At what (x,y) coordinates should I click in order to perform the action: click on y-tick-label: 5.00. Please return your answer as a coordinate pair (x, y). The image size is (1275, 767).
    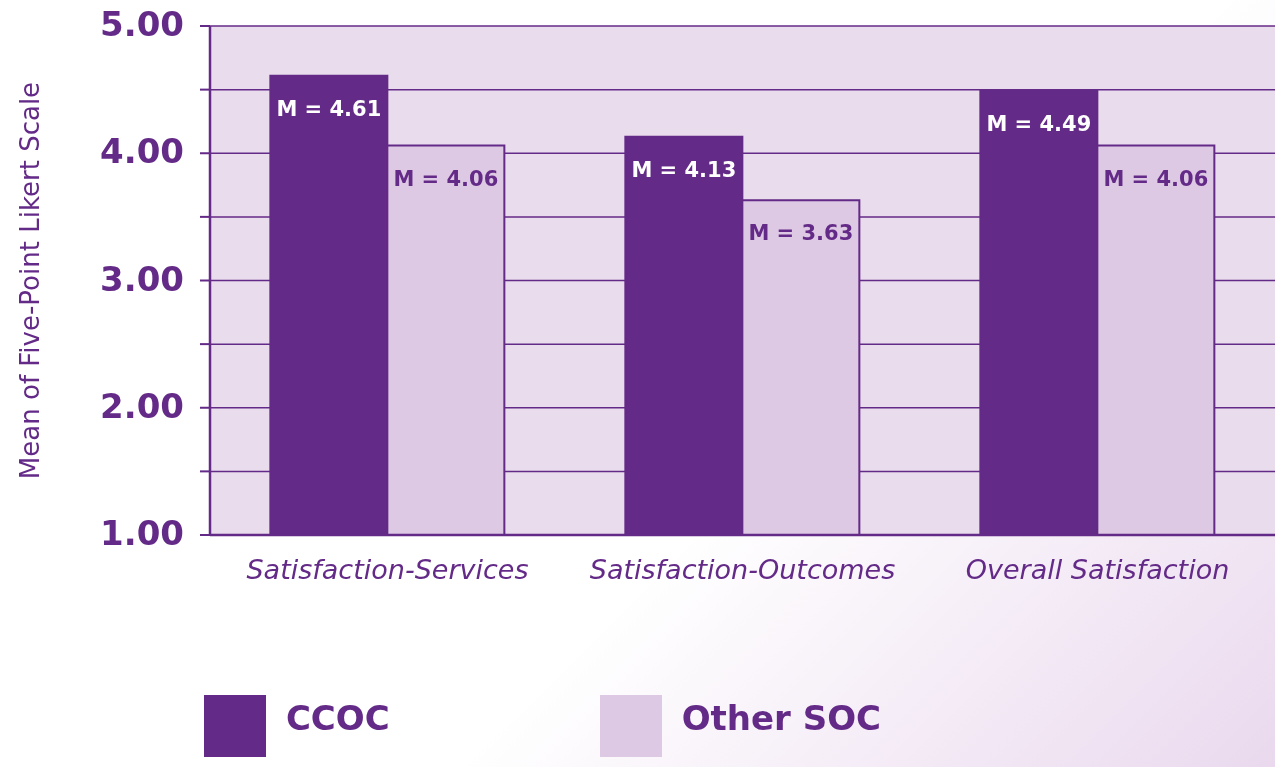
    Looking at the image, I should click on (142, 24).